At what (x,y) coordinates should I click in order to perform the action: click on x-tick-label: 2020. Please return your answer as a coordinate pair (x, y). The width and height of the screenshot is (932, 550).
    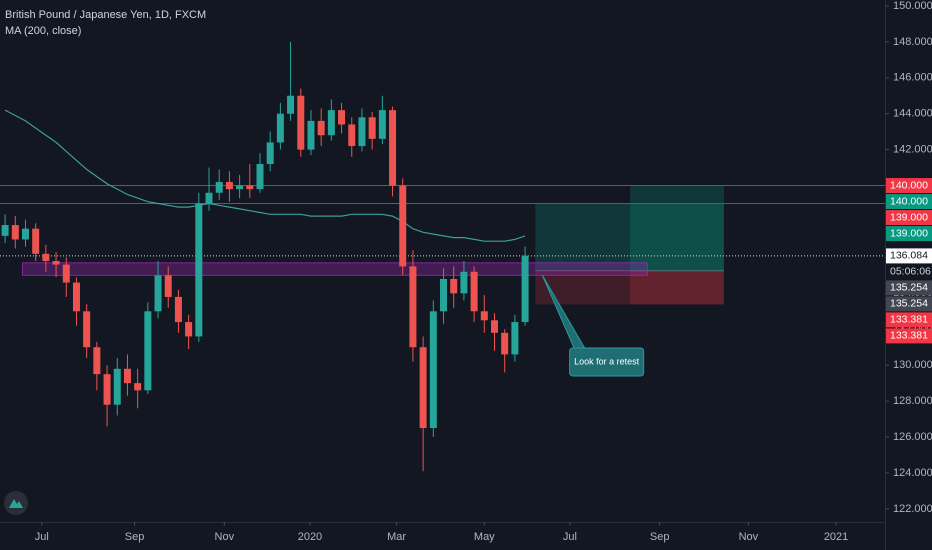
    Looking at the image, I should click on (310, 537).